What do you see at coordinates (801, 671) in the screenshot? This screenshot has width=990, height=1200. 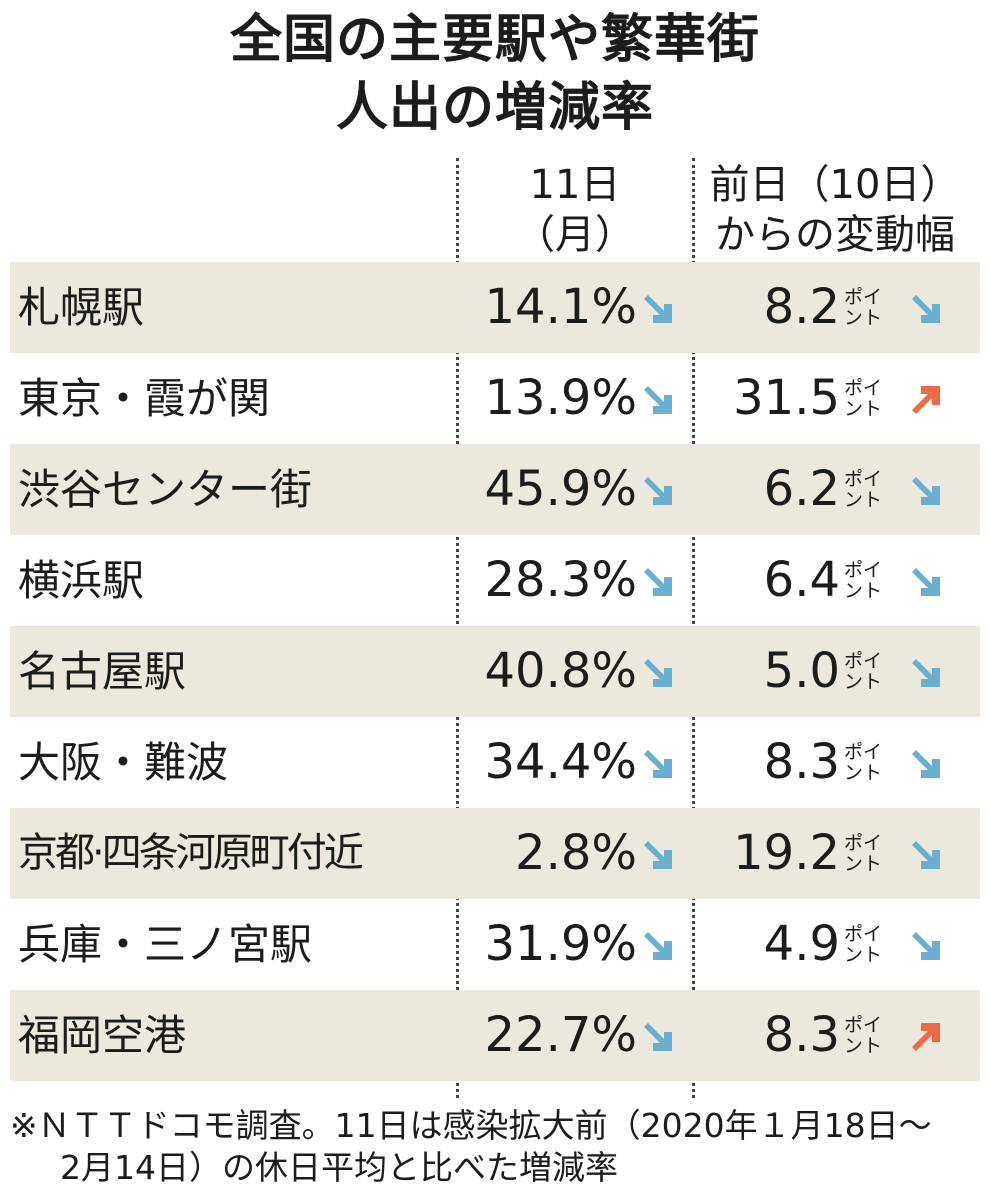 I see `point-change-value: 5.0` at bounding box center [801, 671].